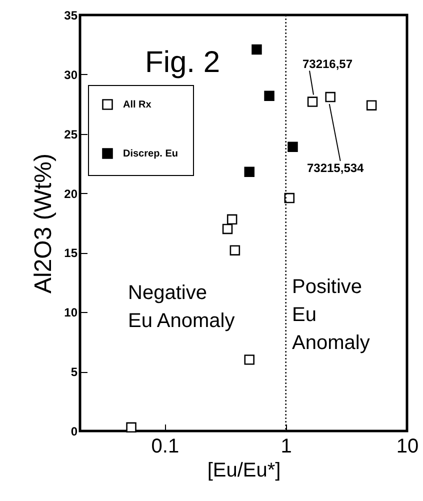  What do you see at coordinates (71, 75) in the screenshot?
I see `y-tick-label: 30` at bounding box center [71, 75].